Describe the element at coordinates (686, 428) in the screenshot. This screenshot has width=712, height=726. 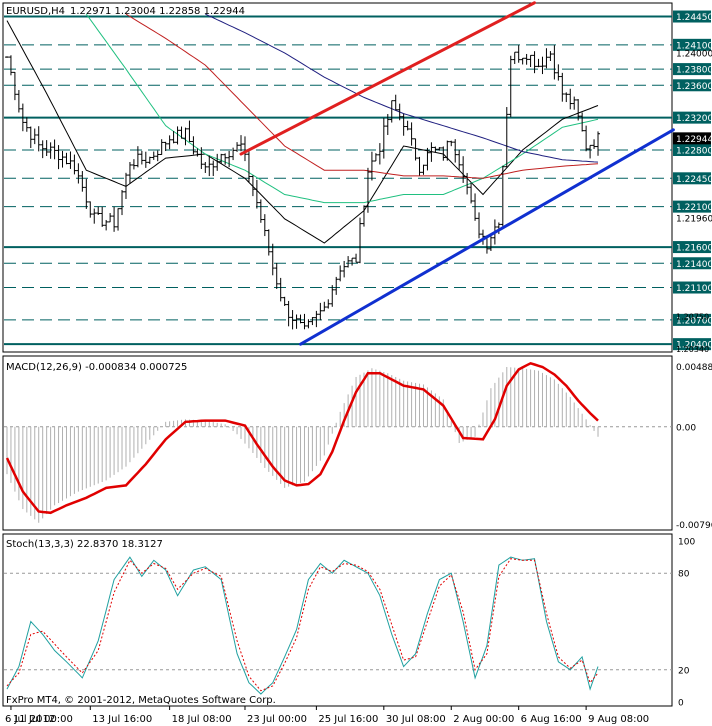
I see `macd-tick-label: 0.00` at that location.